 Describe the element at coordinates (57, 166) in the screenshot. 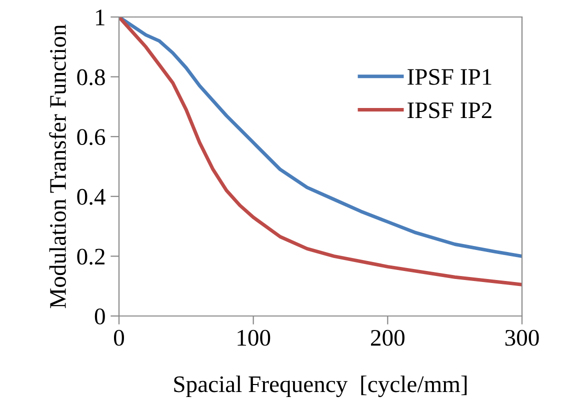

I see `y-axis-title: Modulation Transfer Function` at that location.